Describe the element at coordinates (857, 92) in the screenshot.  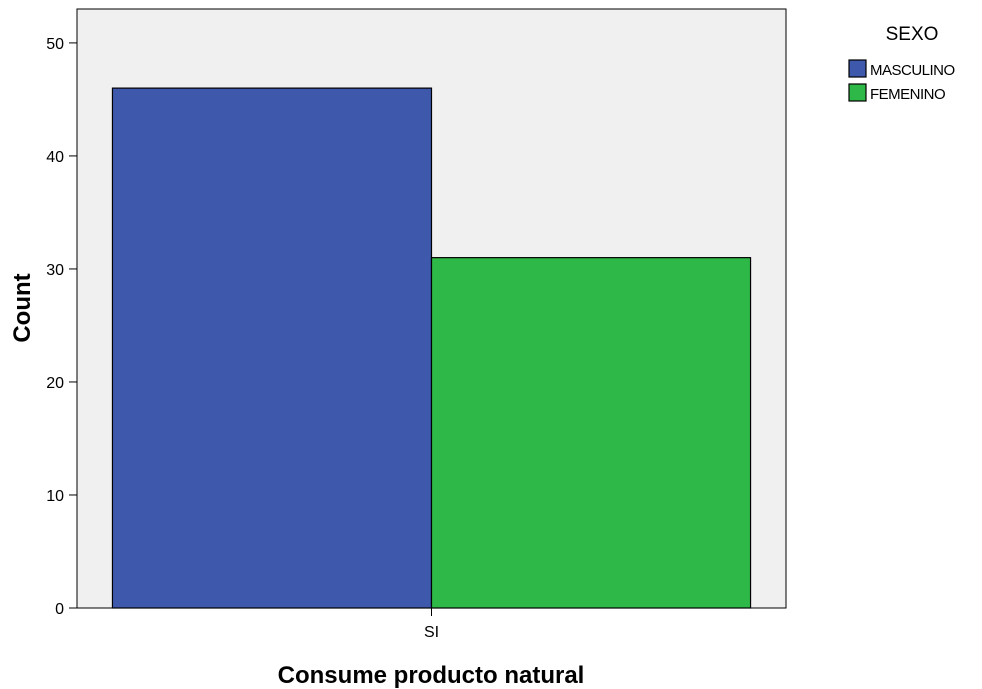
I see `legend-swatch-femenino` at that location.